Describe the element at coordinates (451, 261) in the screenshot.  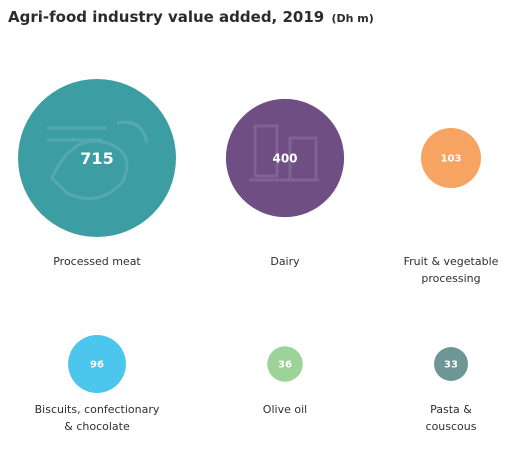
I see `bubble-category-label: Fruit & vegetable` at that location.